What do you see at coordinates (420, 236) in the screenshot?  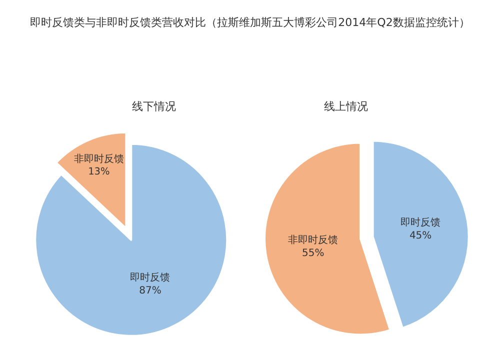 I see `data-label: 45%` at bounding box center [420, 236].